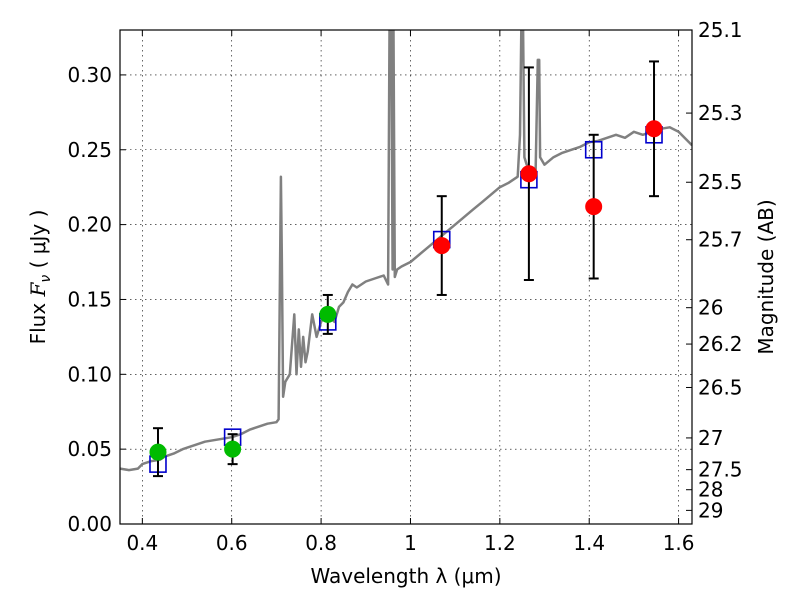 This screenshot has height=600, width=800. Describe the element at coordinates (720, 387) in the screenshot. I see `y2-tick-label: 26.5` at that location.